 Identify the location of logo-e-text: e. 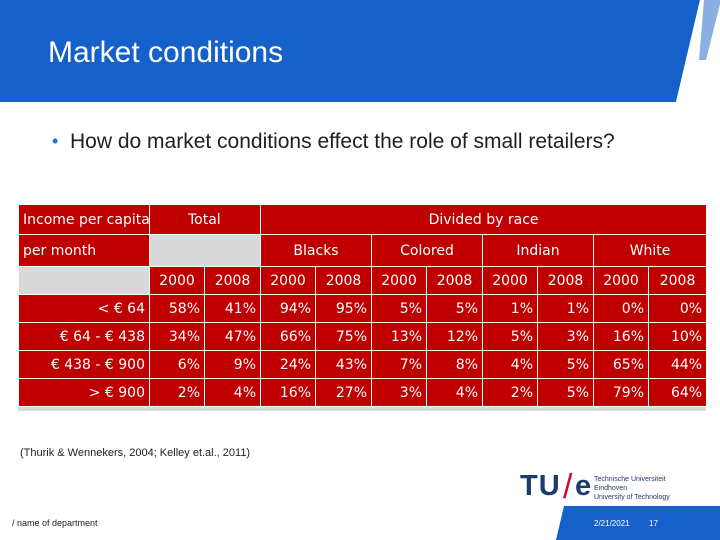
(583, 486).